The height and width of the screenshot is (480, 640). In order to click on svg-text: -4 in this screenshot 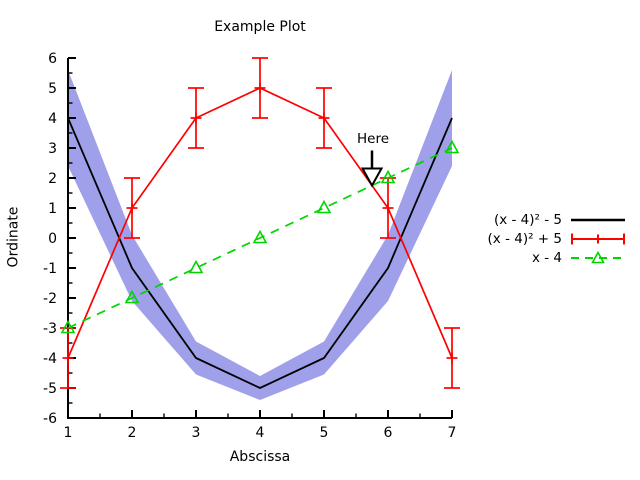, I will do `click(50, 359)`.